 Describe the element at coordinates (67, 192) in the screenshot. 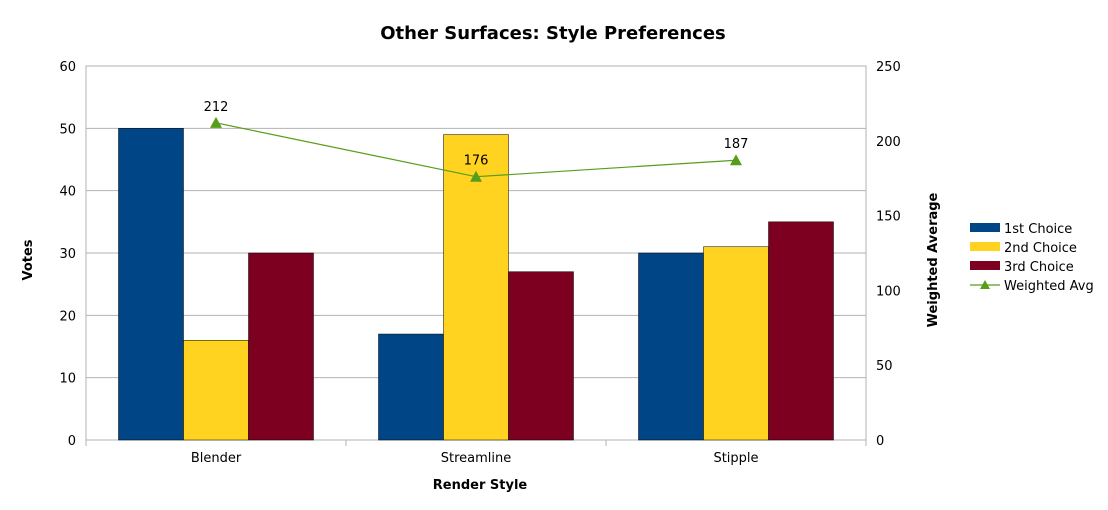

I see `y-tick-label: 40` at that location.